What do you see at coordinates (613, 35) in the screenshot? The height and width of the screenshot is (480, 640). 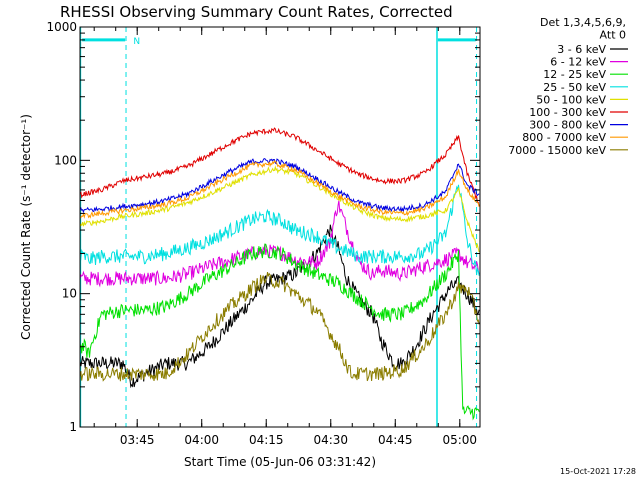 I see `legend-header-1: Att 0` at bounding box center [613, 35].